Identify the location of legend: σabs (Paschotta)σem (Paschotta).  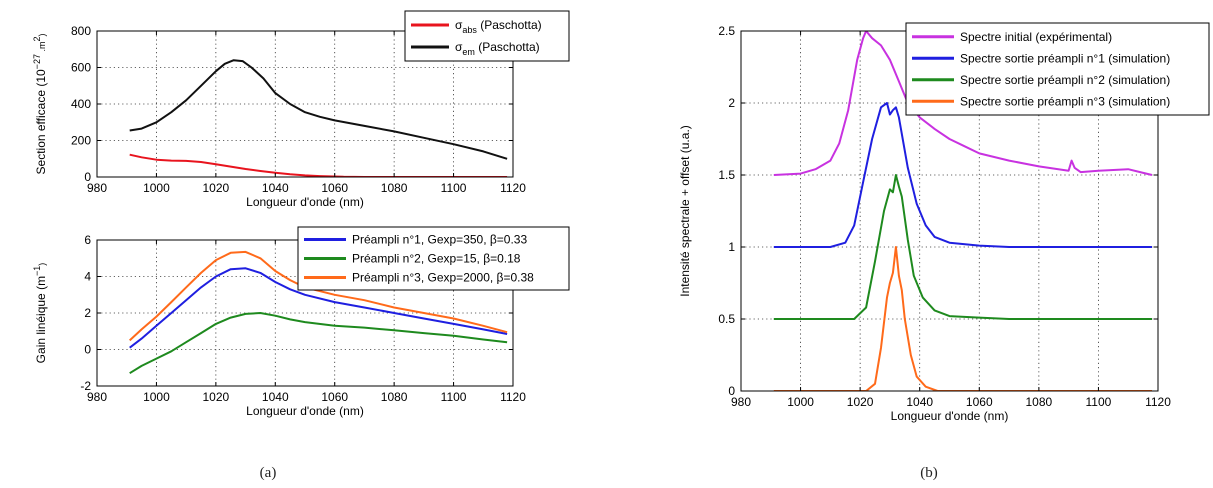
(487, 36).